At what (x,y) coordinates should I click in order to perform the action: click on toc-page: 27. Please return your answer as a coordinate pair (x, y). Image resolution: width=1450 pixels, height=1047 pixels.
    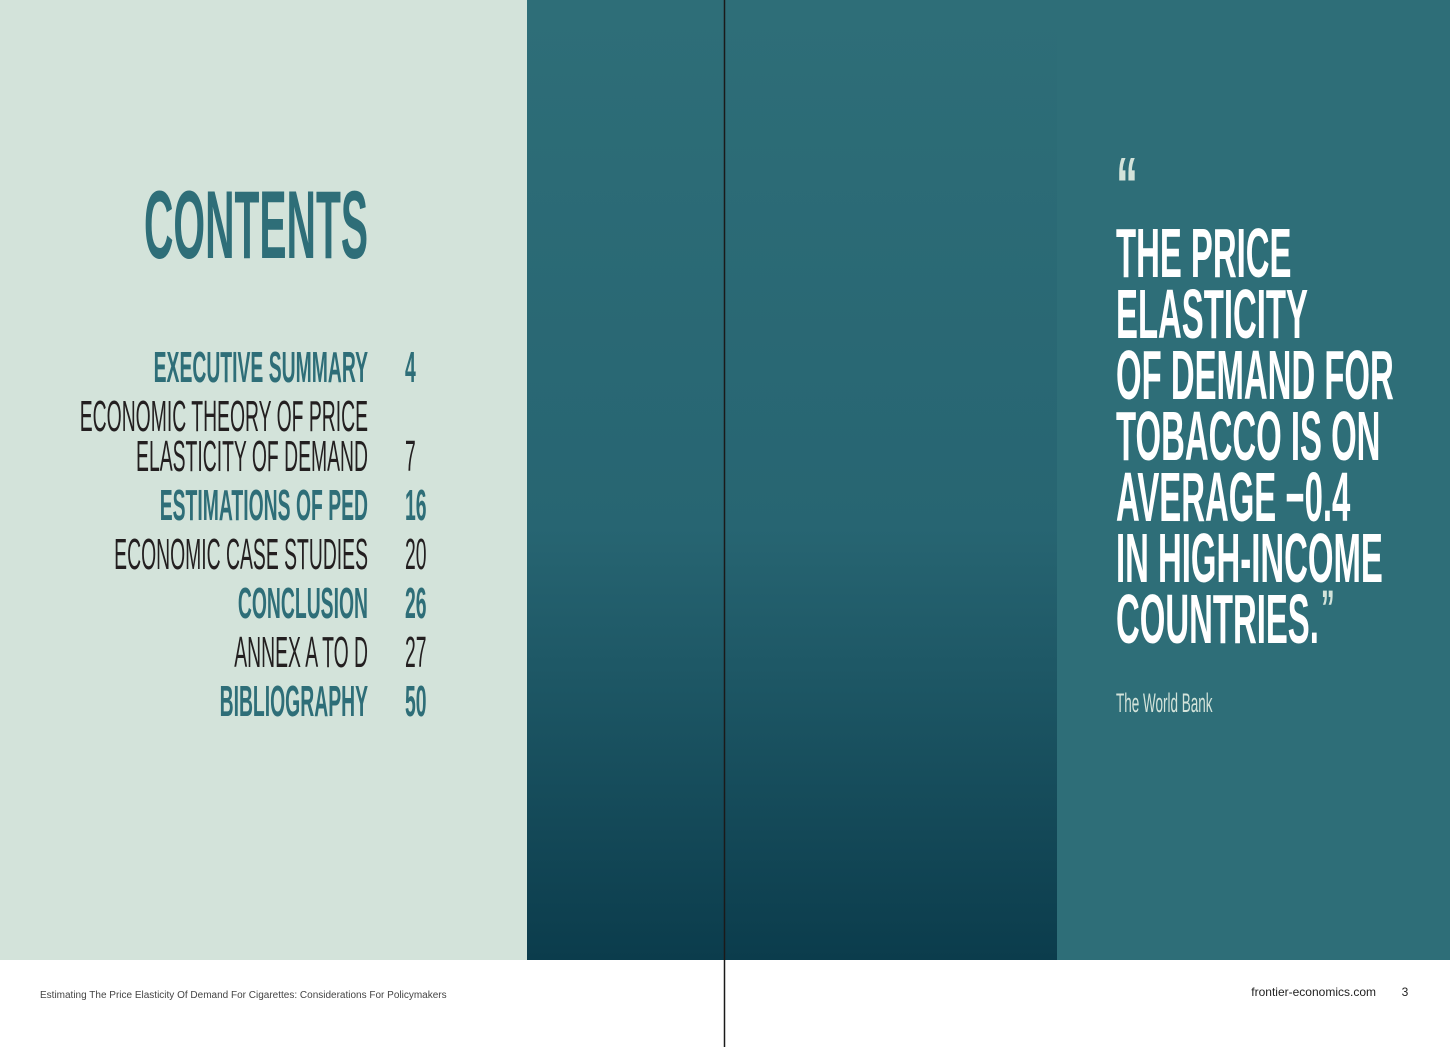
    Looking at the image, I should click on (416, 652).